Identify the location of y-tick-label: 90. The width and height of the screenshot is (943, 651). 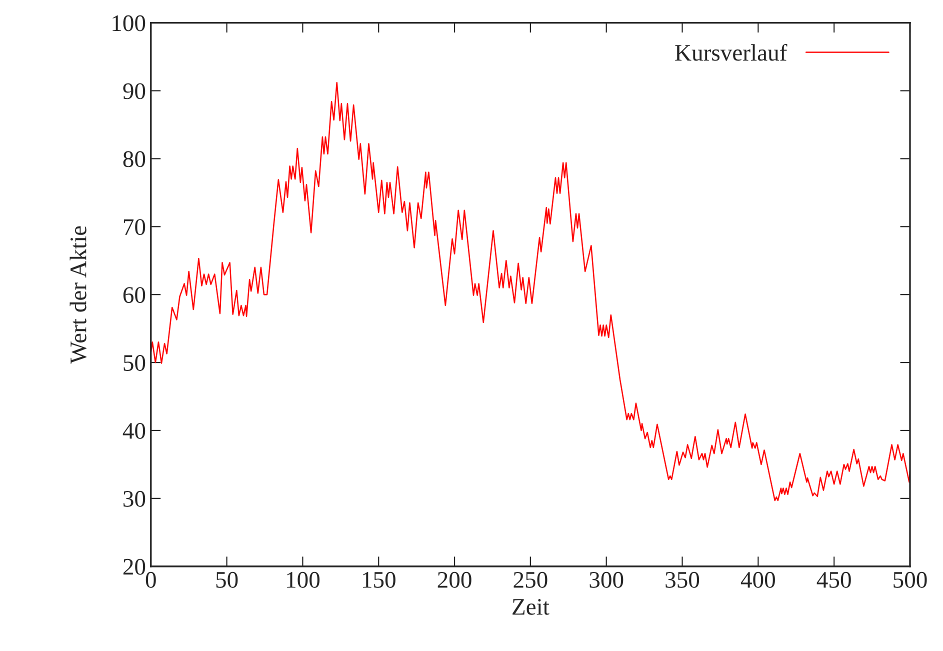
(134, 91).